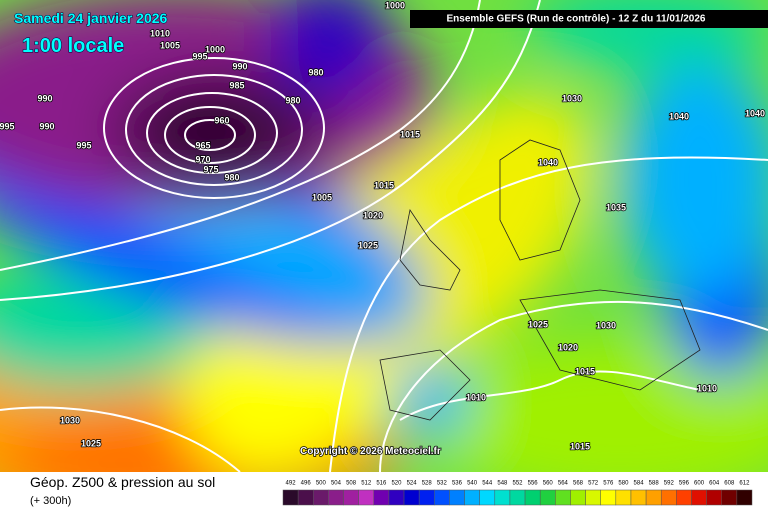 This screenshot has width=768, height=512. I want to click on copyright: Copyright © 2026 Meteociel.fr, so click(370, 451).